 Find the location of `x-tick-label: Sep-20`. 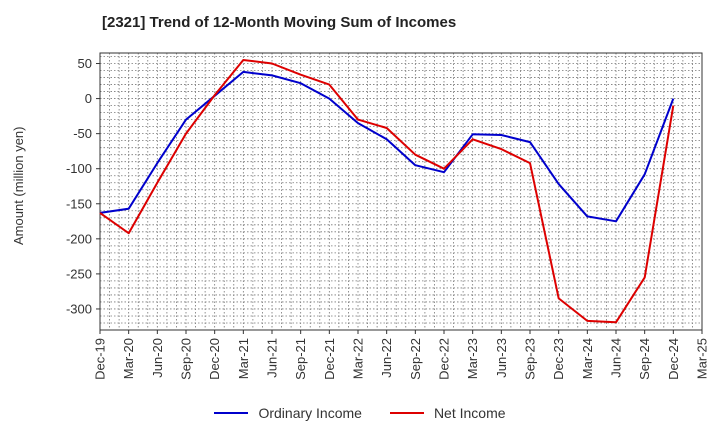

x-tick-label: Sep-20 is located at coordinates (186, 359).